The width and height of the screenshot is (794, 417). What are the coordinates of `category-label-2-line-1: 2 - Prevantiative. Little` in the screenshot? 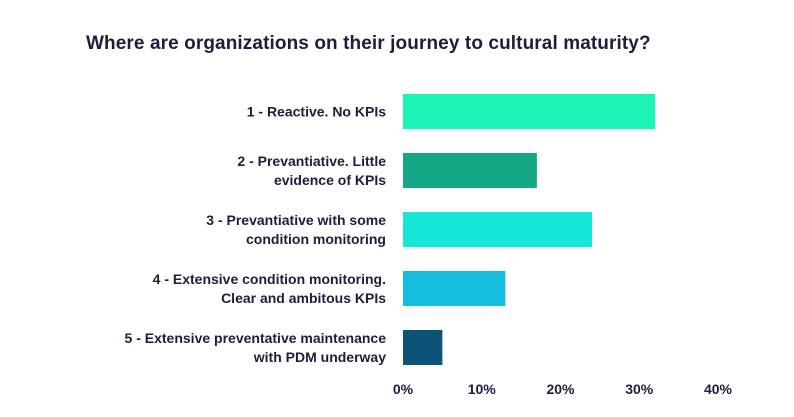 It's located at (311, 161).